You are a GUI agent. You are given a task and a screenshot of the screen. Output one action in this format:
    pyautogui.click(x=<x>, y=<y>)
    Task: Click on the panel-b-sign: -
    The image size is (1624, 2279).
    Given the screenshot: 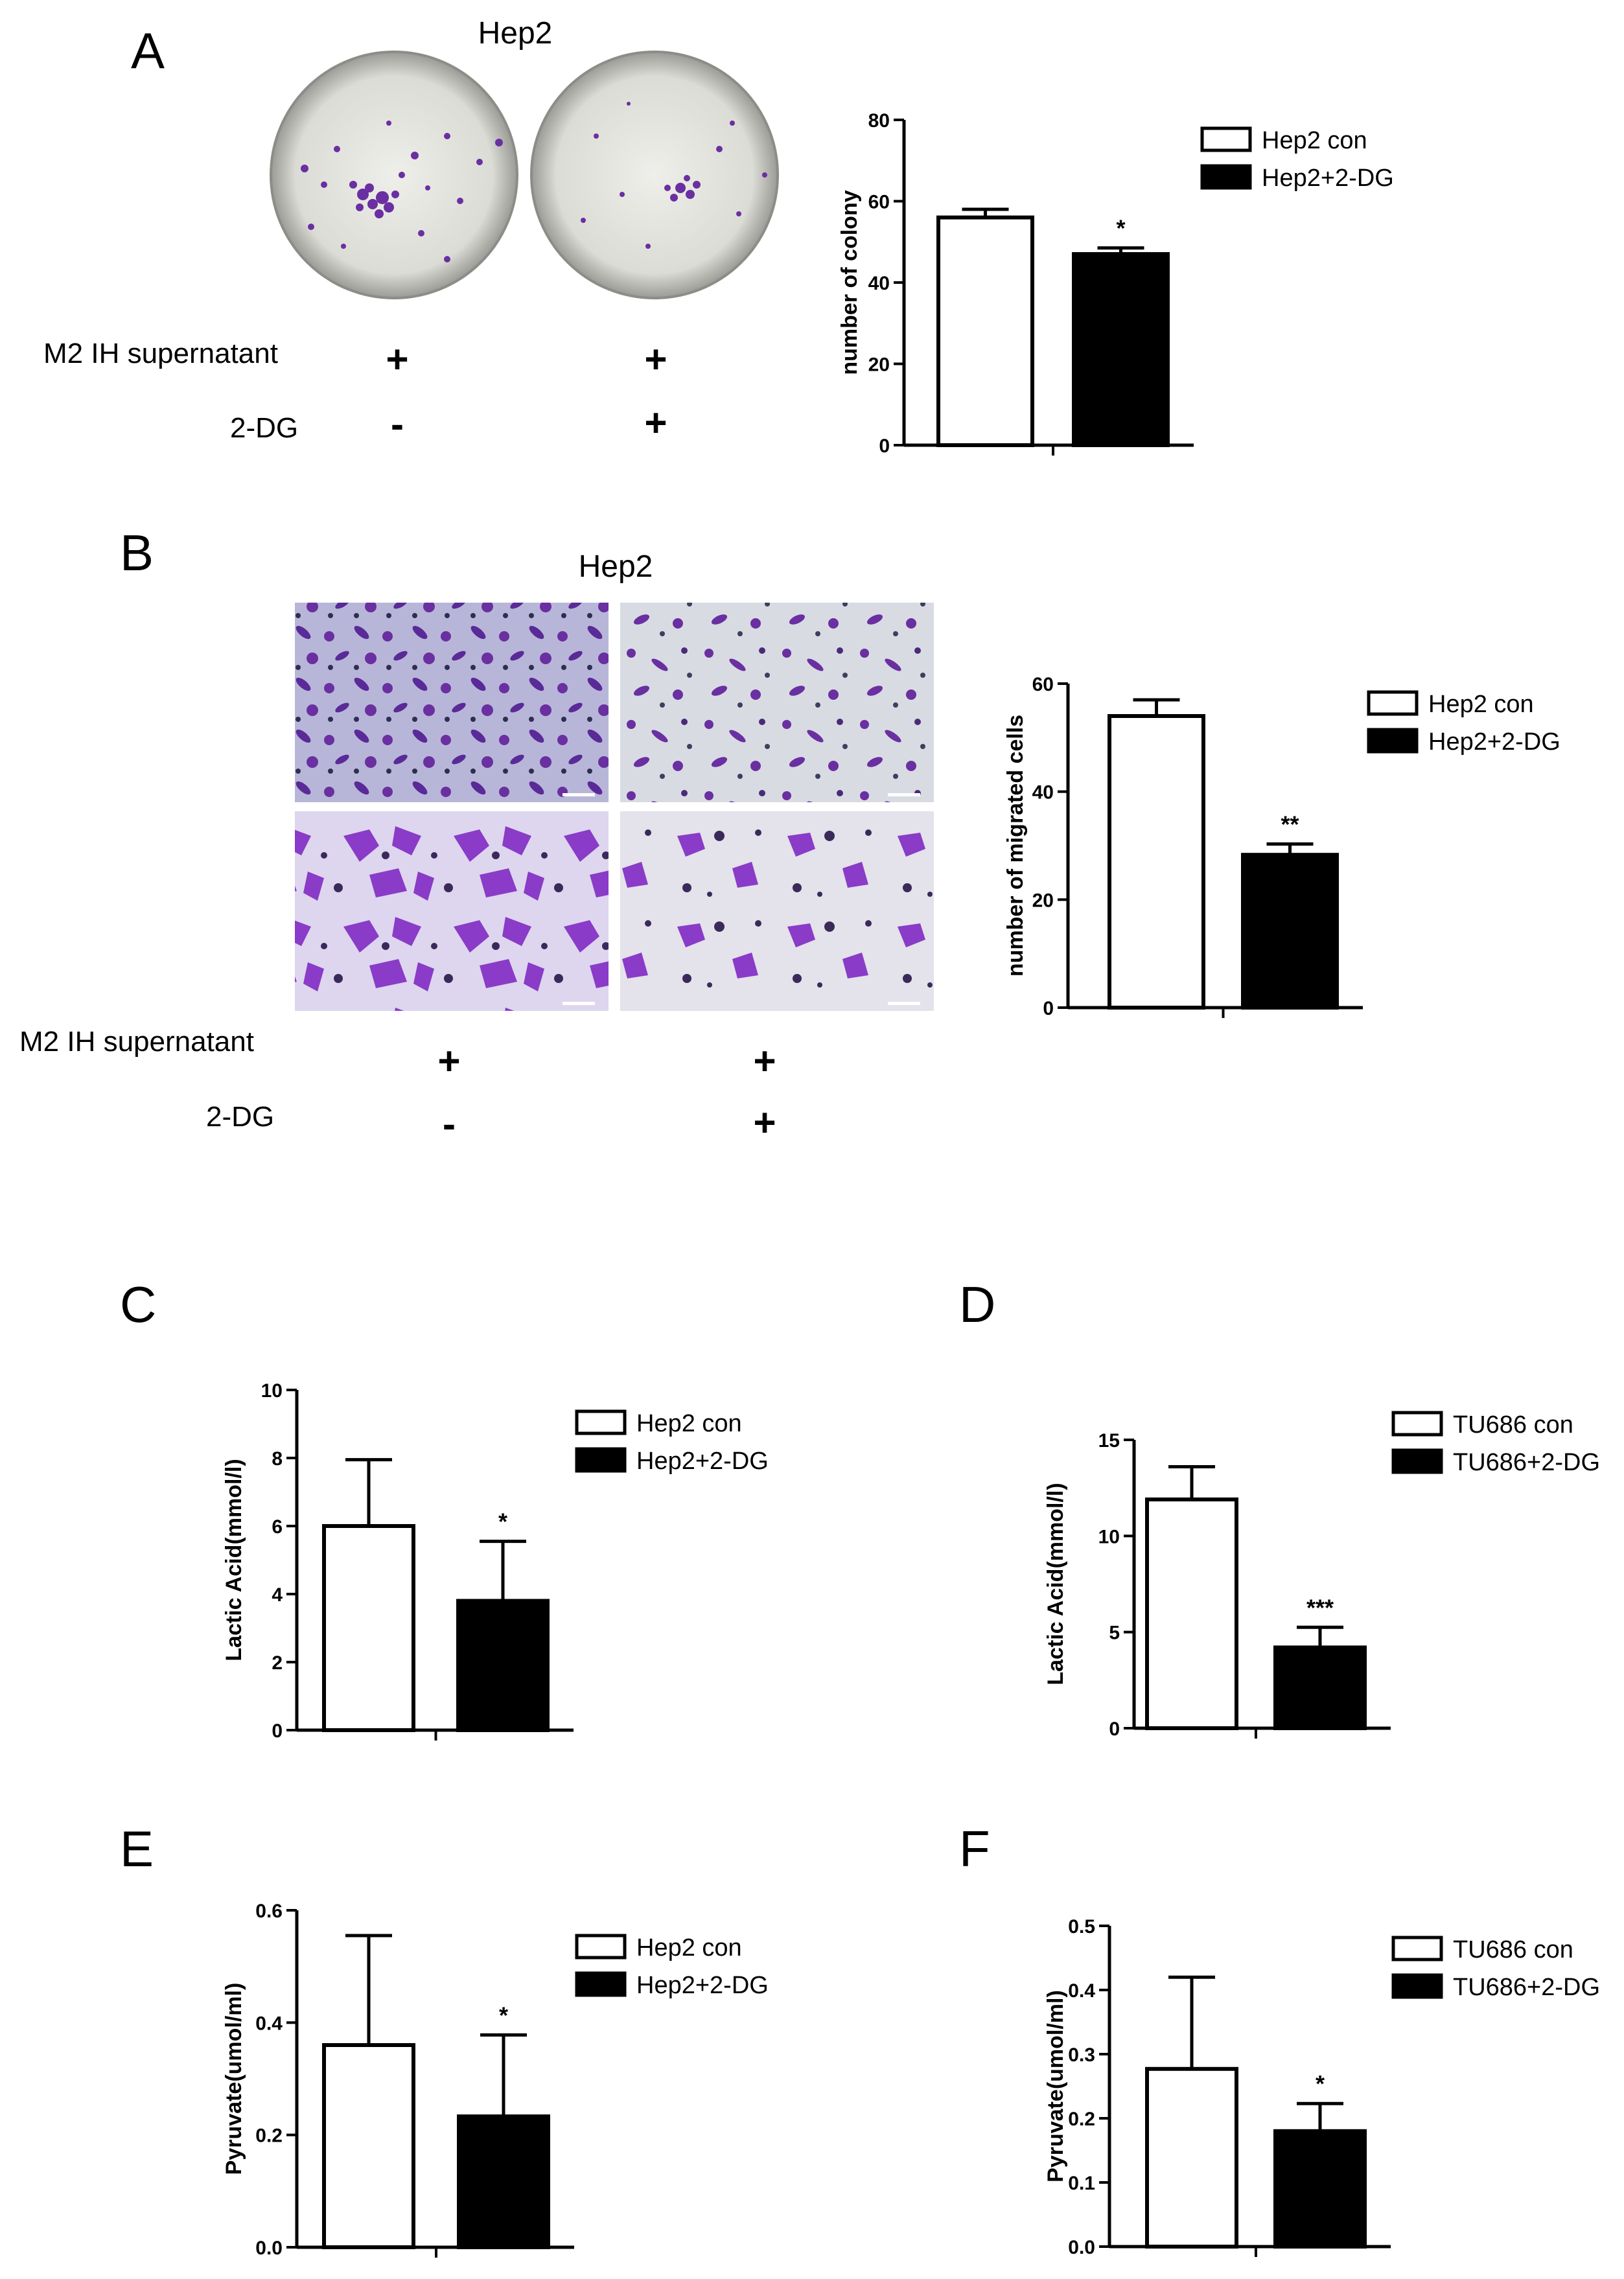 What is the action you would take?
    pyautogui.click(x=449, y=1124)
    